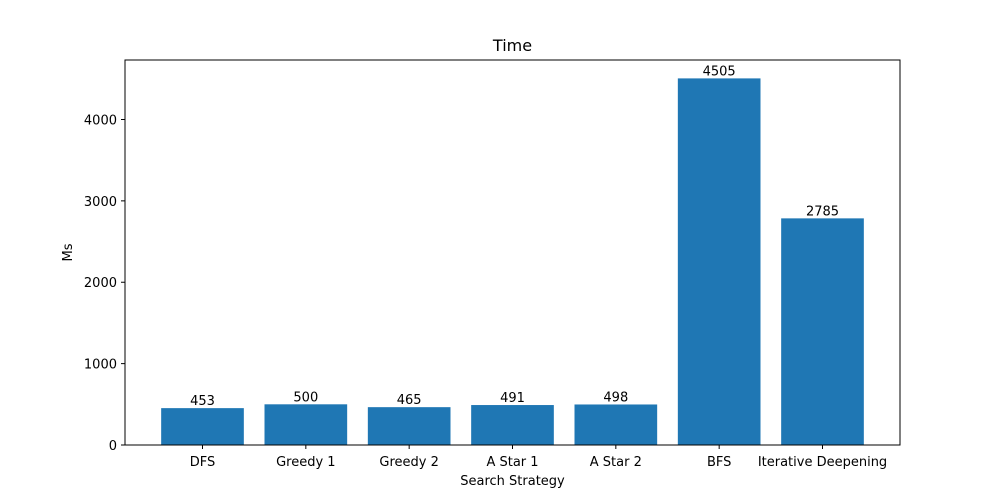 Image resolution: width=1000 pixels, height=504 pixels. What do you see at coordinates (822, 211) in the screenshot?
I see `bar-value-label: 2785` at bounding box center [822, 211].